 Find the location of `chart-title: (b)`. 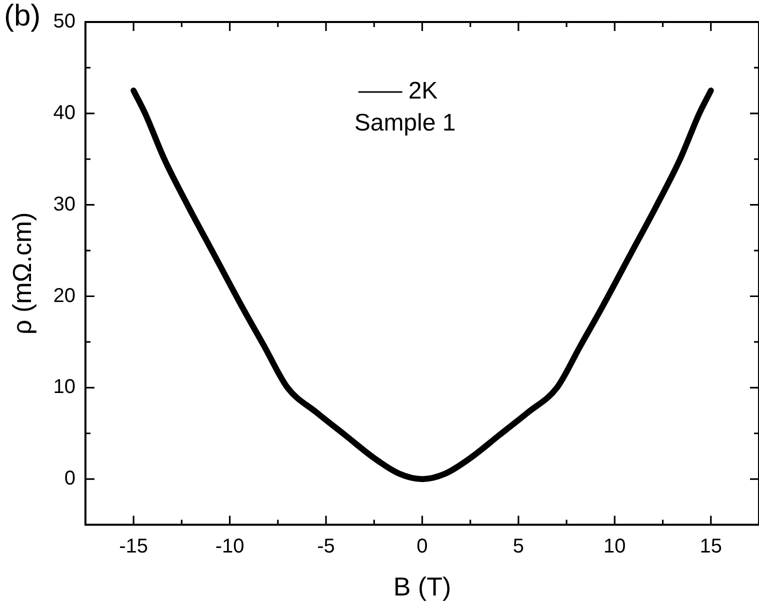

chart-title: (b) is located at coordinates (22, 16).